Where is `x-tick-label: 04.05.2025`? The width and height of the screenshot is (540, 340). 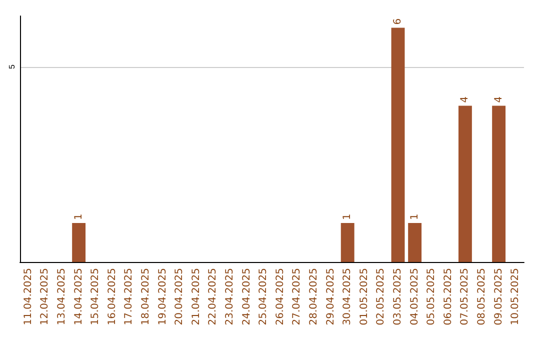
x-tick-label: 04.05.2025 is located at coordinates (414, 297).